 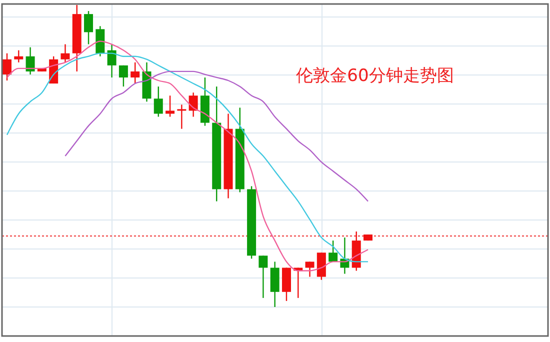 I want to click on text: 伦敦金60分钟走势图, so click(x=375, y=76).